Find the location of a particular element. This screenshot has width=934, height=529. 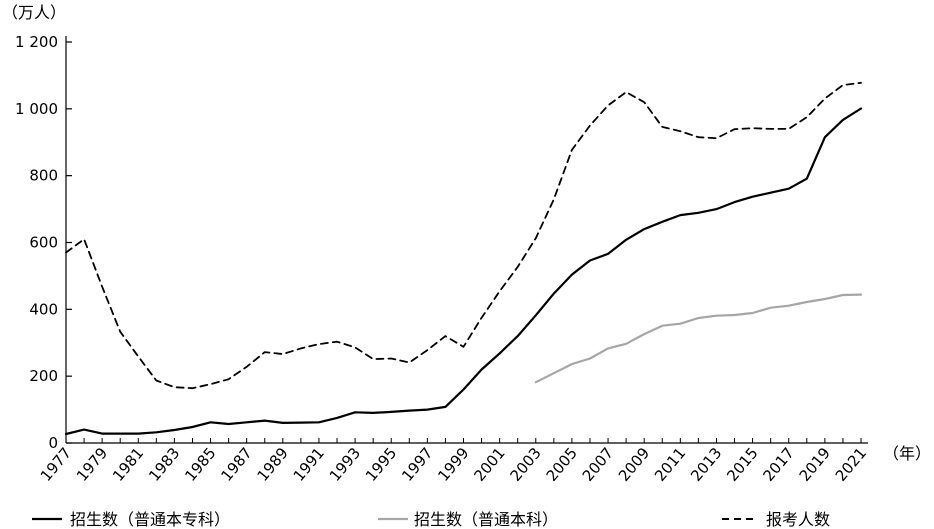

legend-item-enrollment-undergrad: 招生数（普通本科） is located at coordinates (468, 519).